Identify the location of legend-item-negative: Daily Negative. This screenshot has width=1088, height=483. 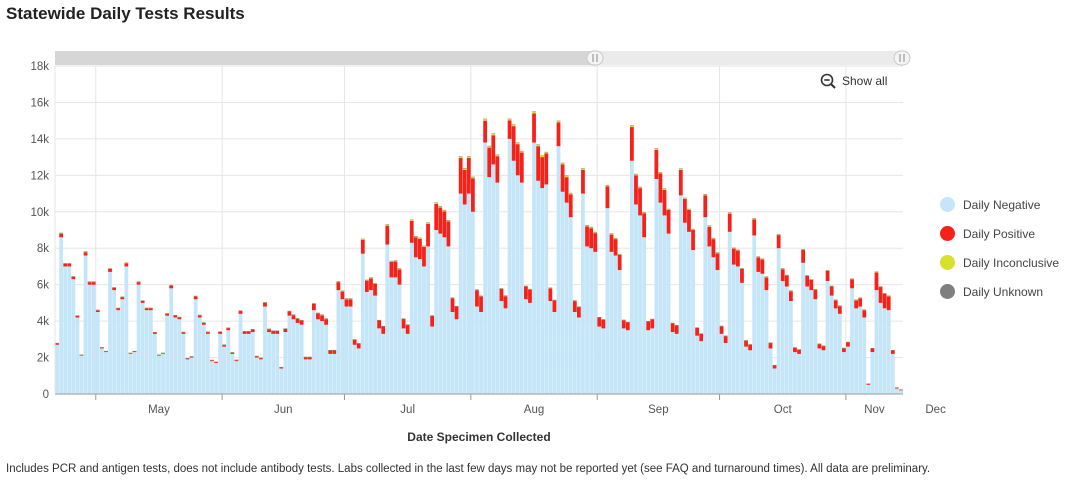
(999, 204).